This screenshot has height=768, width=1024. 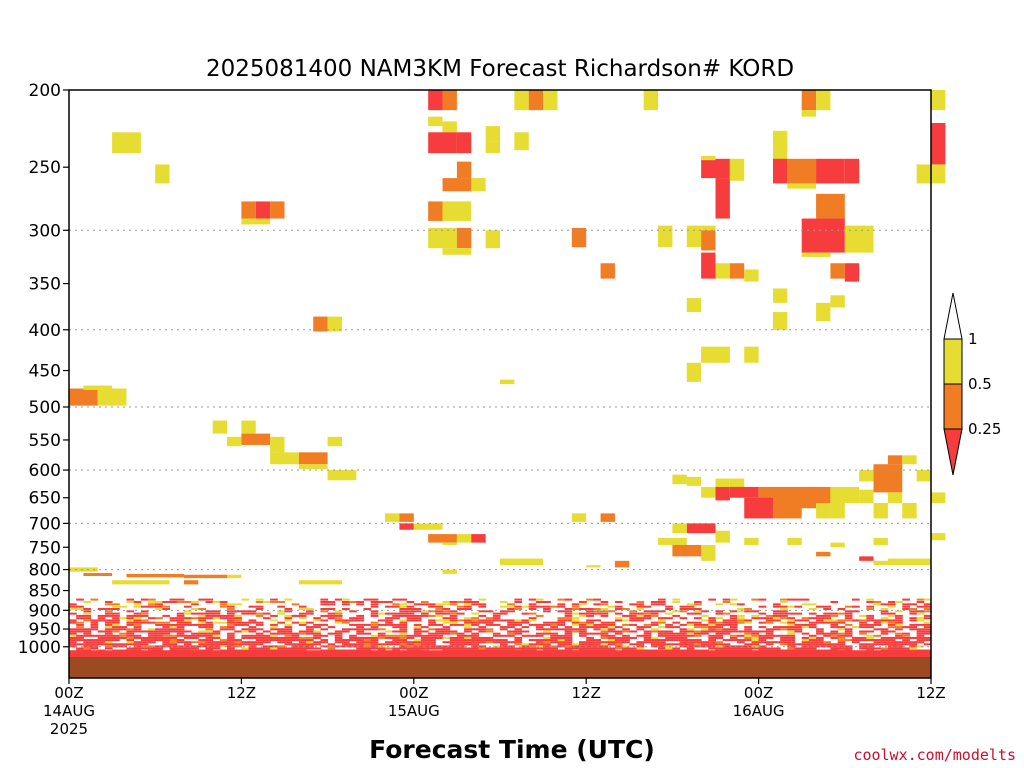 I want to click on y-tick-label: 1000, so click(x=39, y=648).